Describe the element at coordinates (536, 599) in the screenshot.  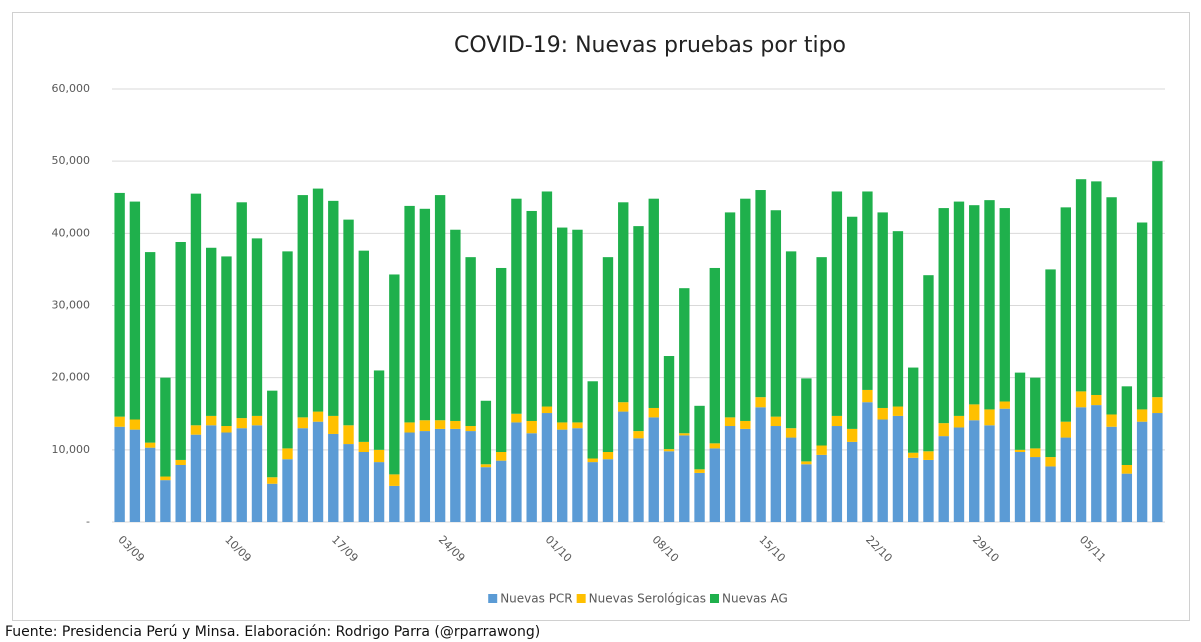
I see `legend-label: Nuevas PCR` at that location.